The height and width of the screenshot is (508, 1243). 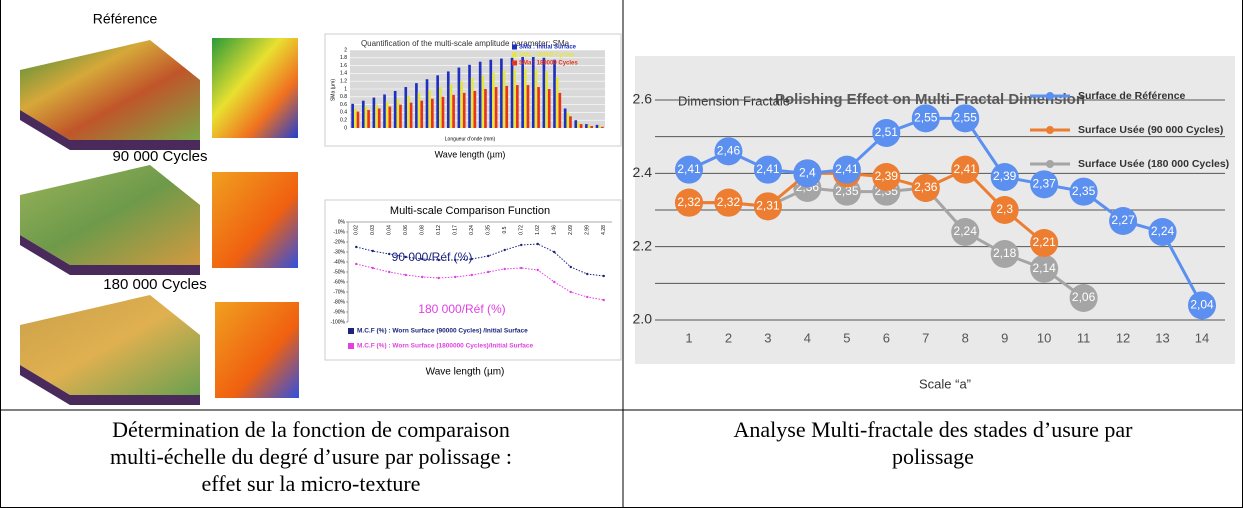 I want to click on y-axis-label: SMa (µm), so click(x=333, y=90).